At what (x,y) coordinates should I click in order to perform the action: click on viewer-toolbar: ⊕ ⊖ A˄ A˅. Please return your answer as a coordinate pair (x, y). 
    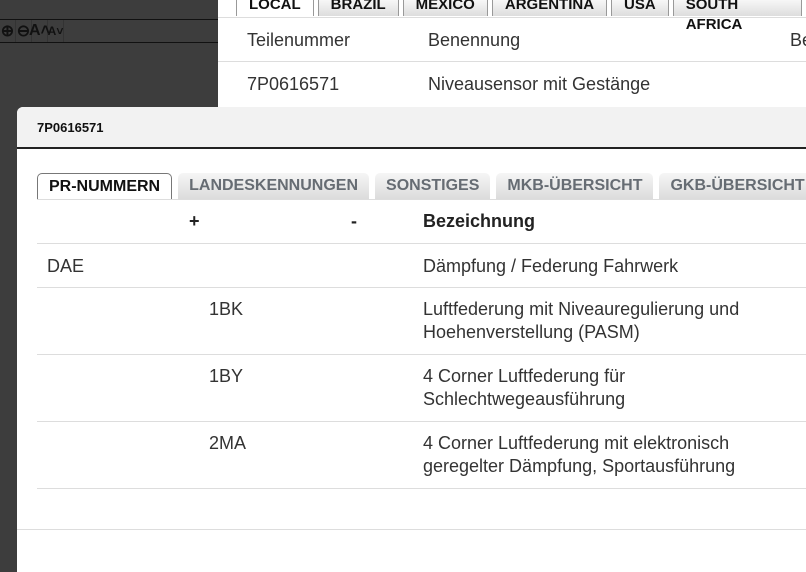
    Looking at the image, I should click on (109, 31).